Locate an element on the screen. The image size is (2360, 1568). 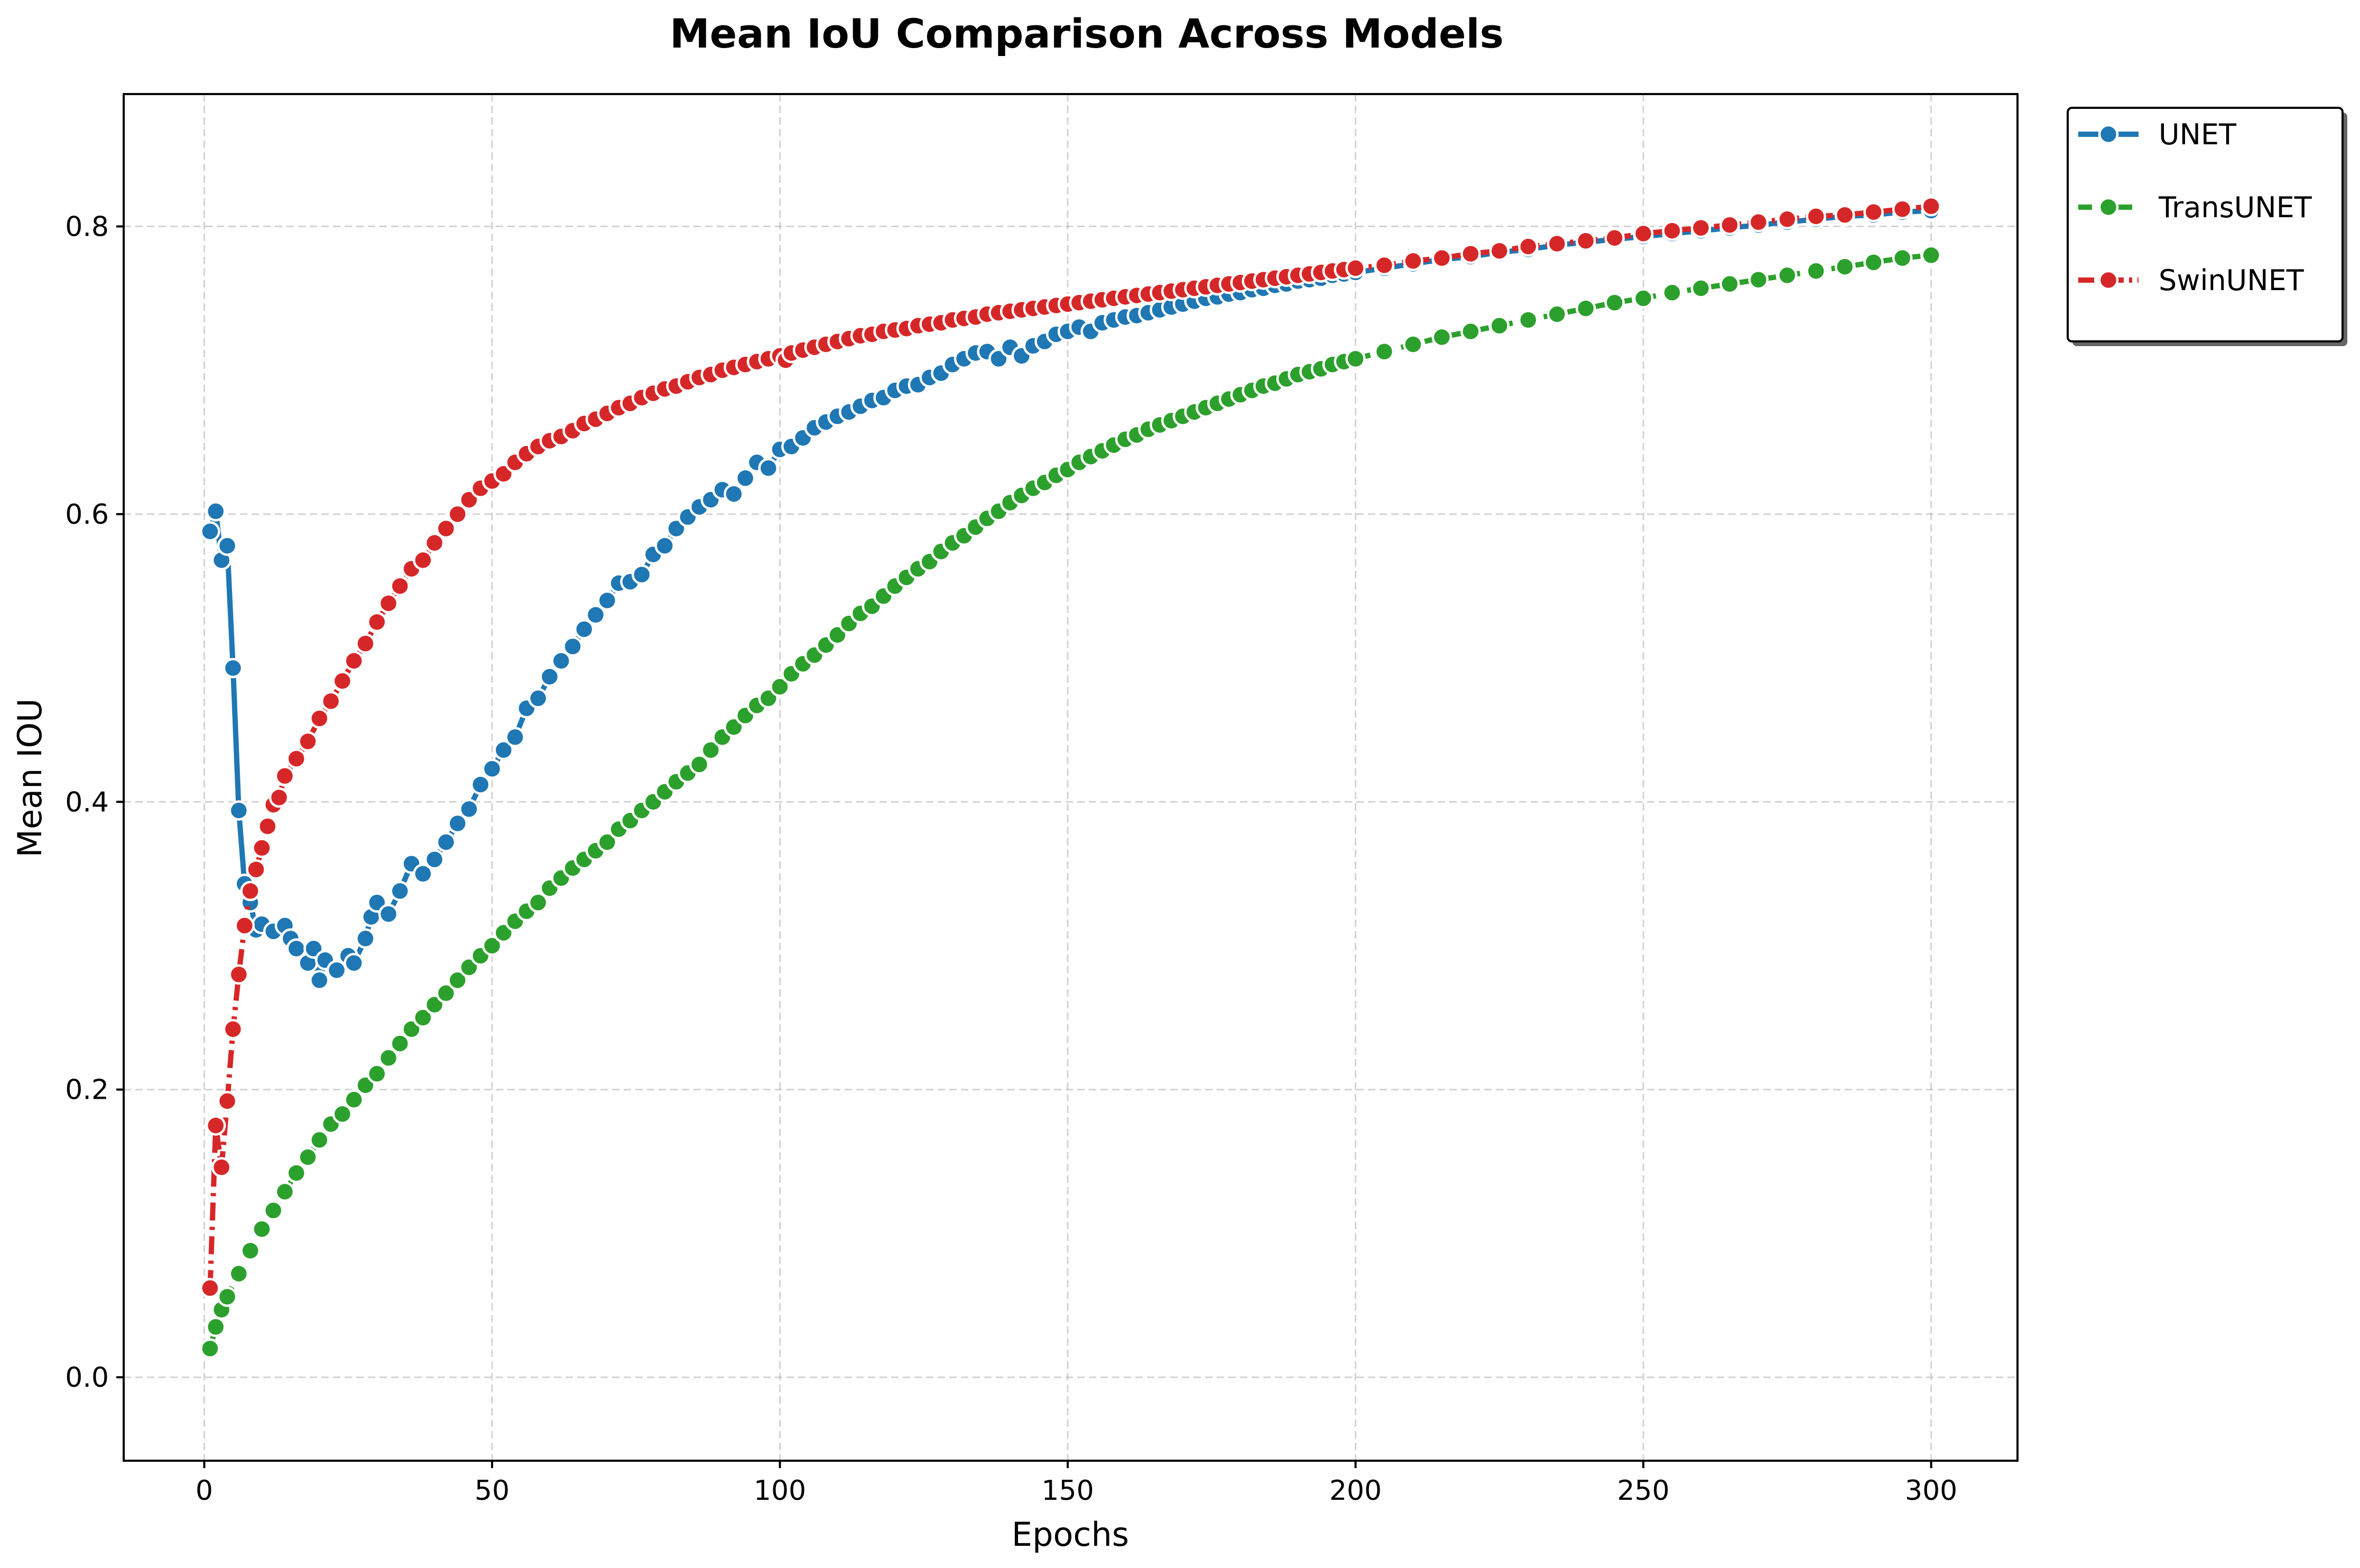
x-tick-label: 250 is located at coordinates (1643, 1491).